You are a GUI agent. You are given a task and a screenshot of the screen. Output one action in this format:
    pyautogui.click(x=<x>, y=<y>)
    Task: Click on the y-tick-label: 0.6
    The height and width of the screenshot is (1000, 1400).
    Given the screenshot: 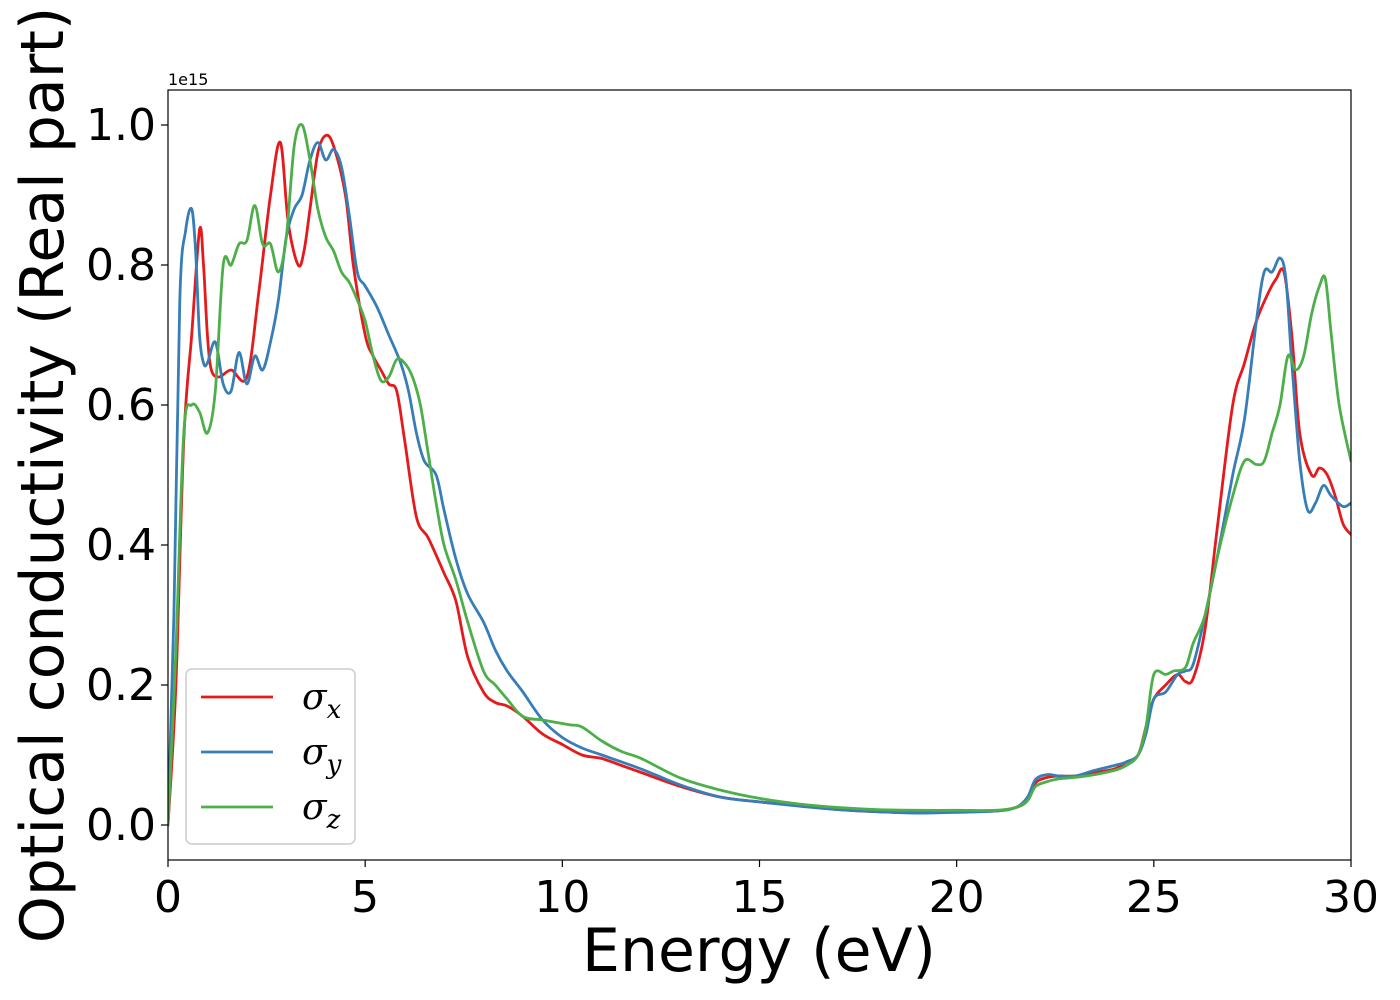 What is the action you would take?
    pyautogui.click(x=121, y=405)
    